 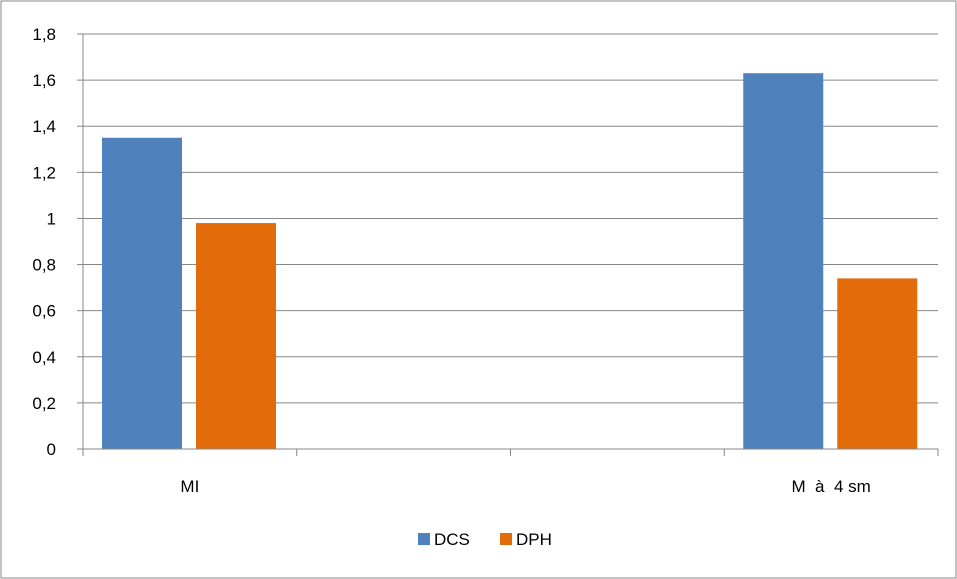 What do you see at coordinates (510, 452) in the screenshot?
I see `x-axis` at bounding box center [510, 452].